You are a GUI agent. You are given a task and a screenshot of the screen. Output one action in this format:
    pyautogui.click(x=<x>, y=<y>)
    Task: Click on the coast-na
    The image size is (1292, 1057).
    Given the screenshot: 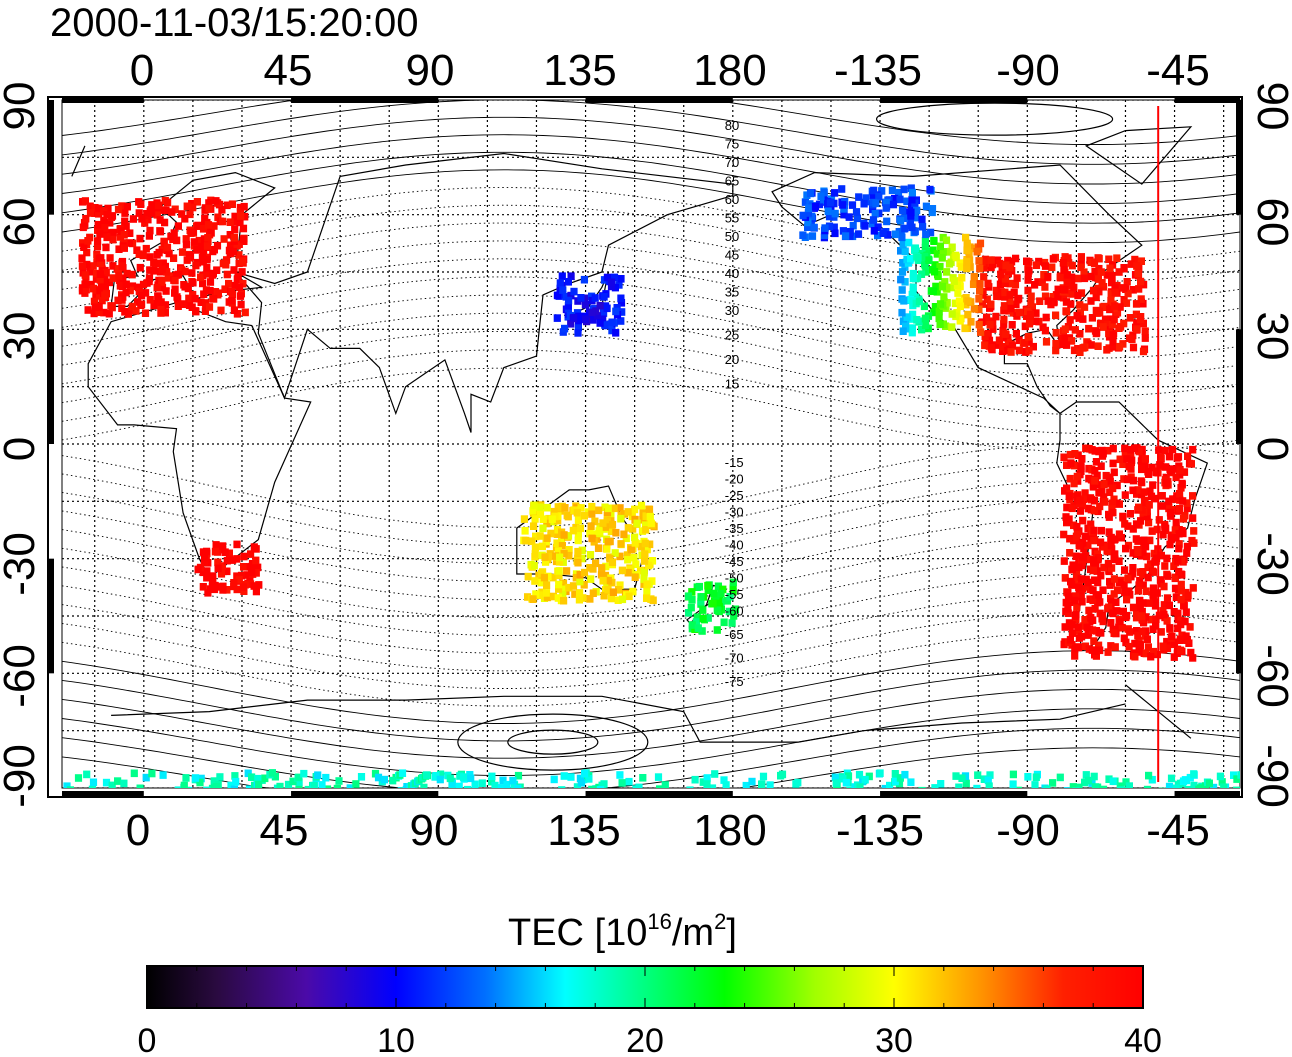 What is the action you would take?
    pyautogui.click(x=957, y=289)
    